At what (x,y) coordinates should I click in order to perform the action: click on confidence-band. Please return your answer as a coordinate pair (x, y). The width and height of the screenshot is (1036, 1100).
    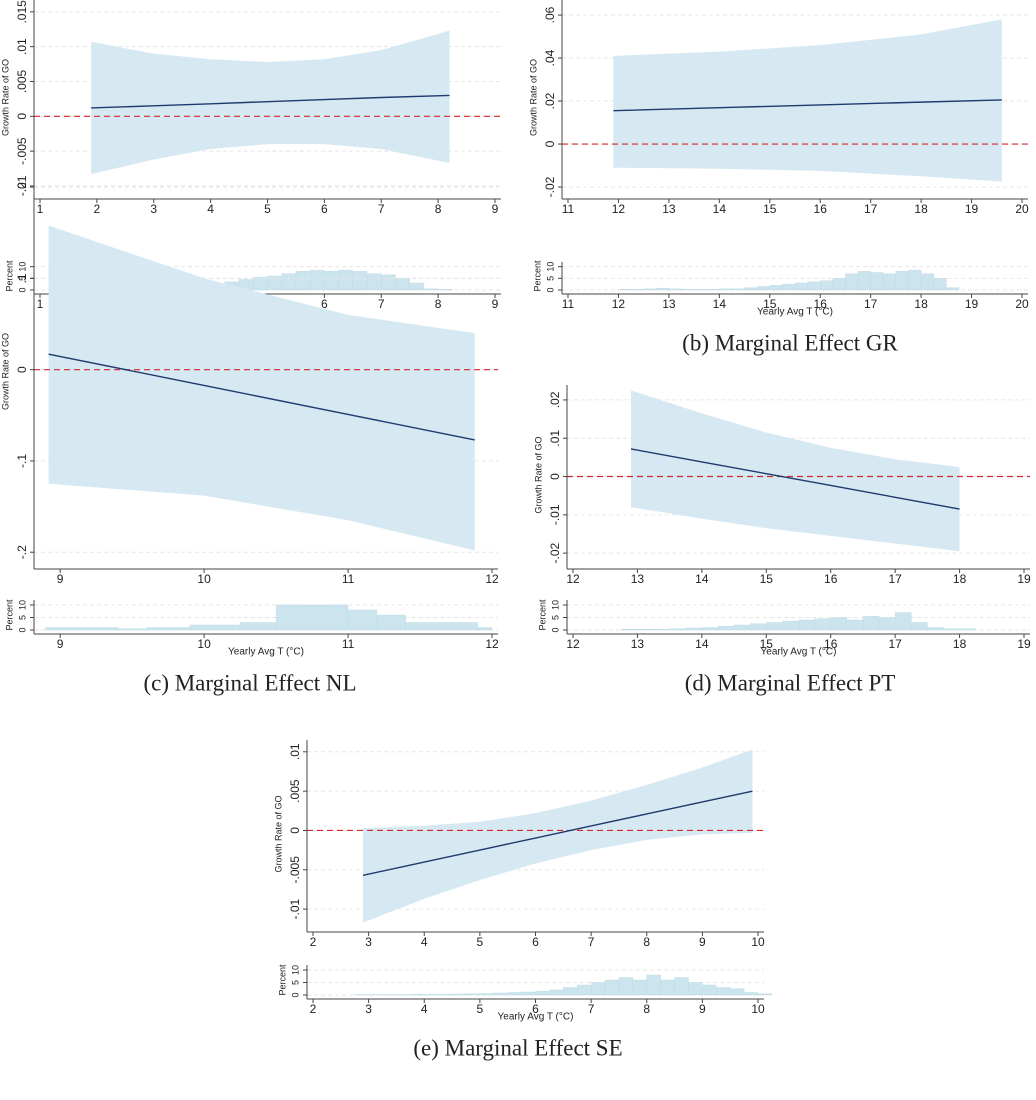
    Looking at the image, I should click on (261, 388).